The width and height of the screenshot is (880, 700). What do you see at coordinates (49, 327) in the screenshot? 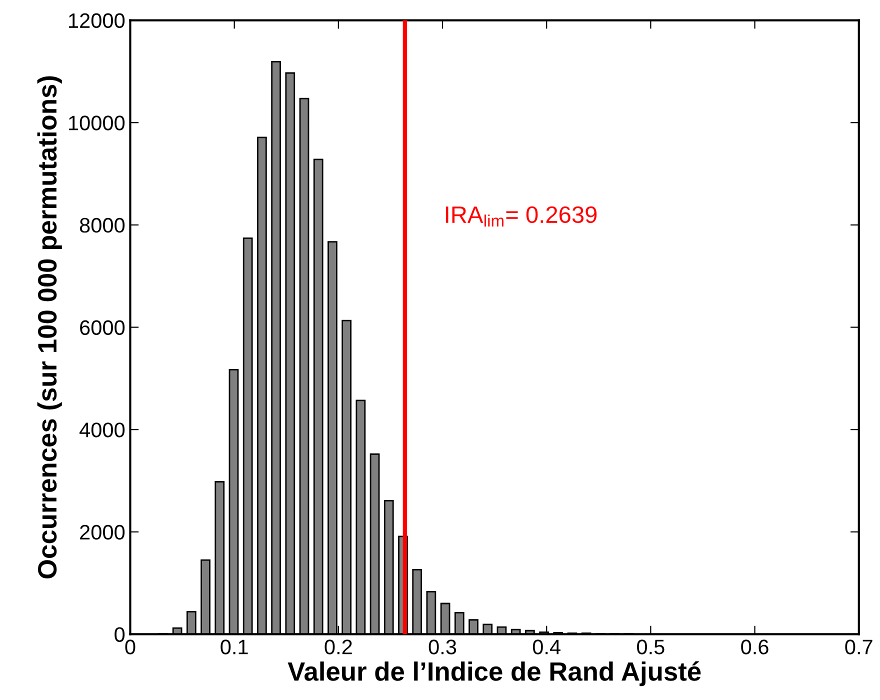
I see `y-axis-title: Occurrences (sur 100 000 permutations)` at bounding box center [49, 327].